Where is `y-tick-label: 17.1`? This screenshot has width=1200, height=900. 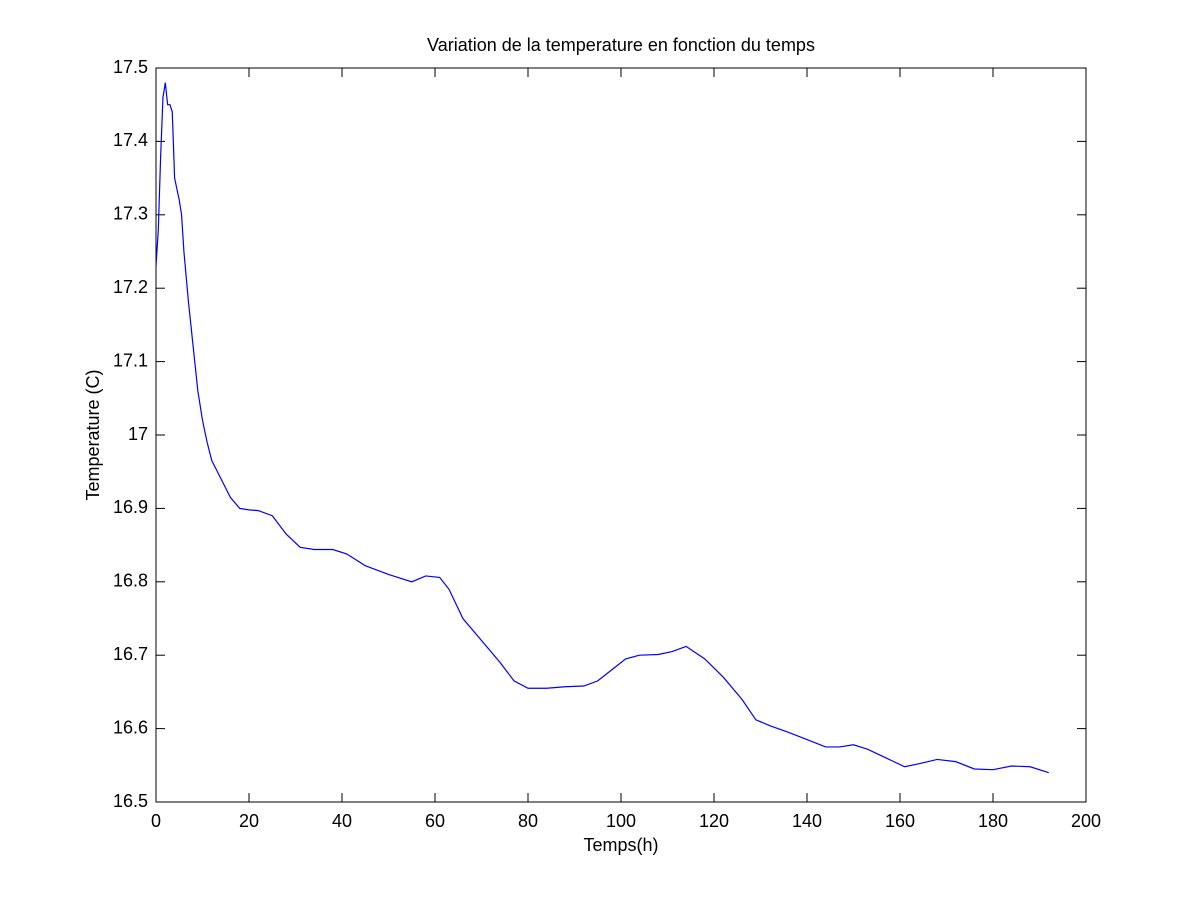
y-tick-label: 17.1 is located at coordinates (130, 360).